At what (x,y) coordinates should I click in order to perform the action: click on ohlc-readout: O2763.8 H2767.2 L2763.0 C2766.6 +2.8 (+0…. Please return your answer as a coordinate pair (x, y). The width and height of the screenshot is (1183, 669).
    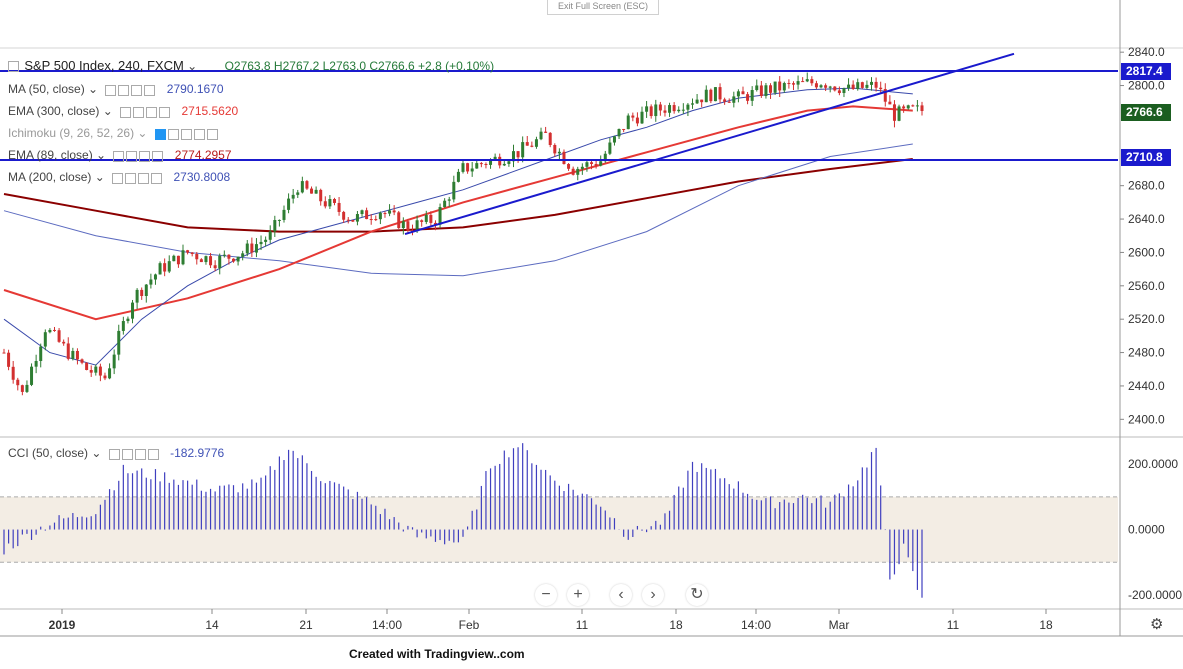
    Looking at the image, I should click on (359, 66).